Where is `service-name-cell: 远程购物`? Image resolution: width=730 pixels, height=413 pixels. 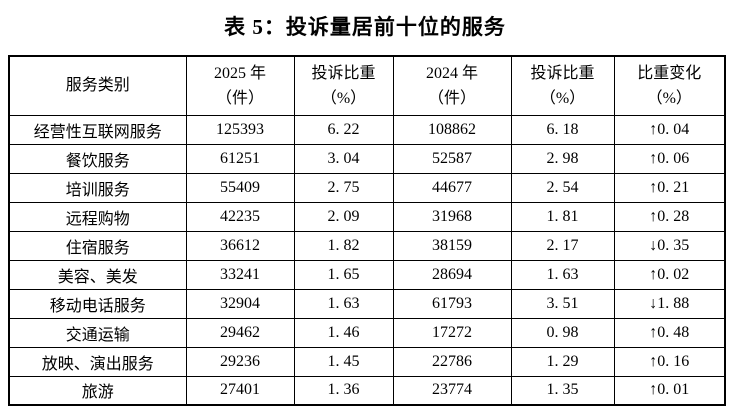 service-name-cell: 远程购物 is located at coordinates (97, 216).